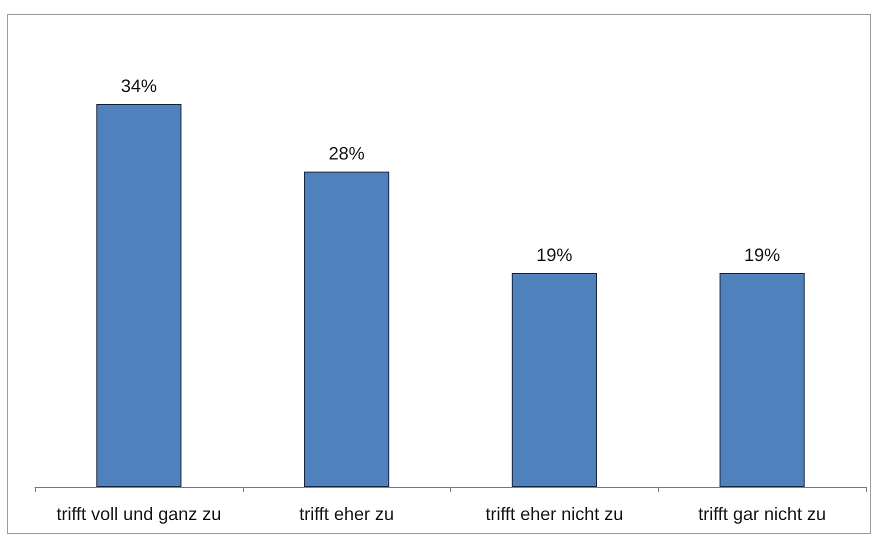  I want to click on x-tick-label: trifft voll und ganz zu, so click(139, 514).